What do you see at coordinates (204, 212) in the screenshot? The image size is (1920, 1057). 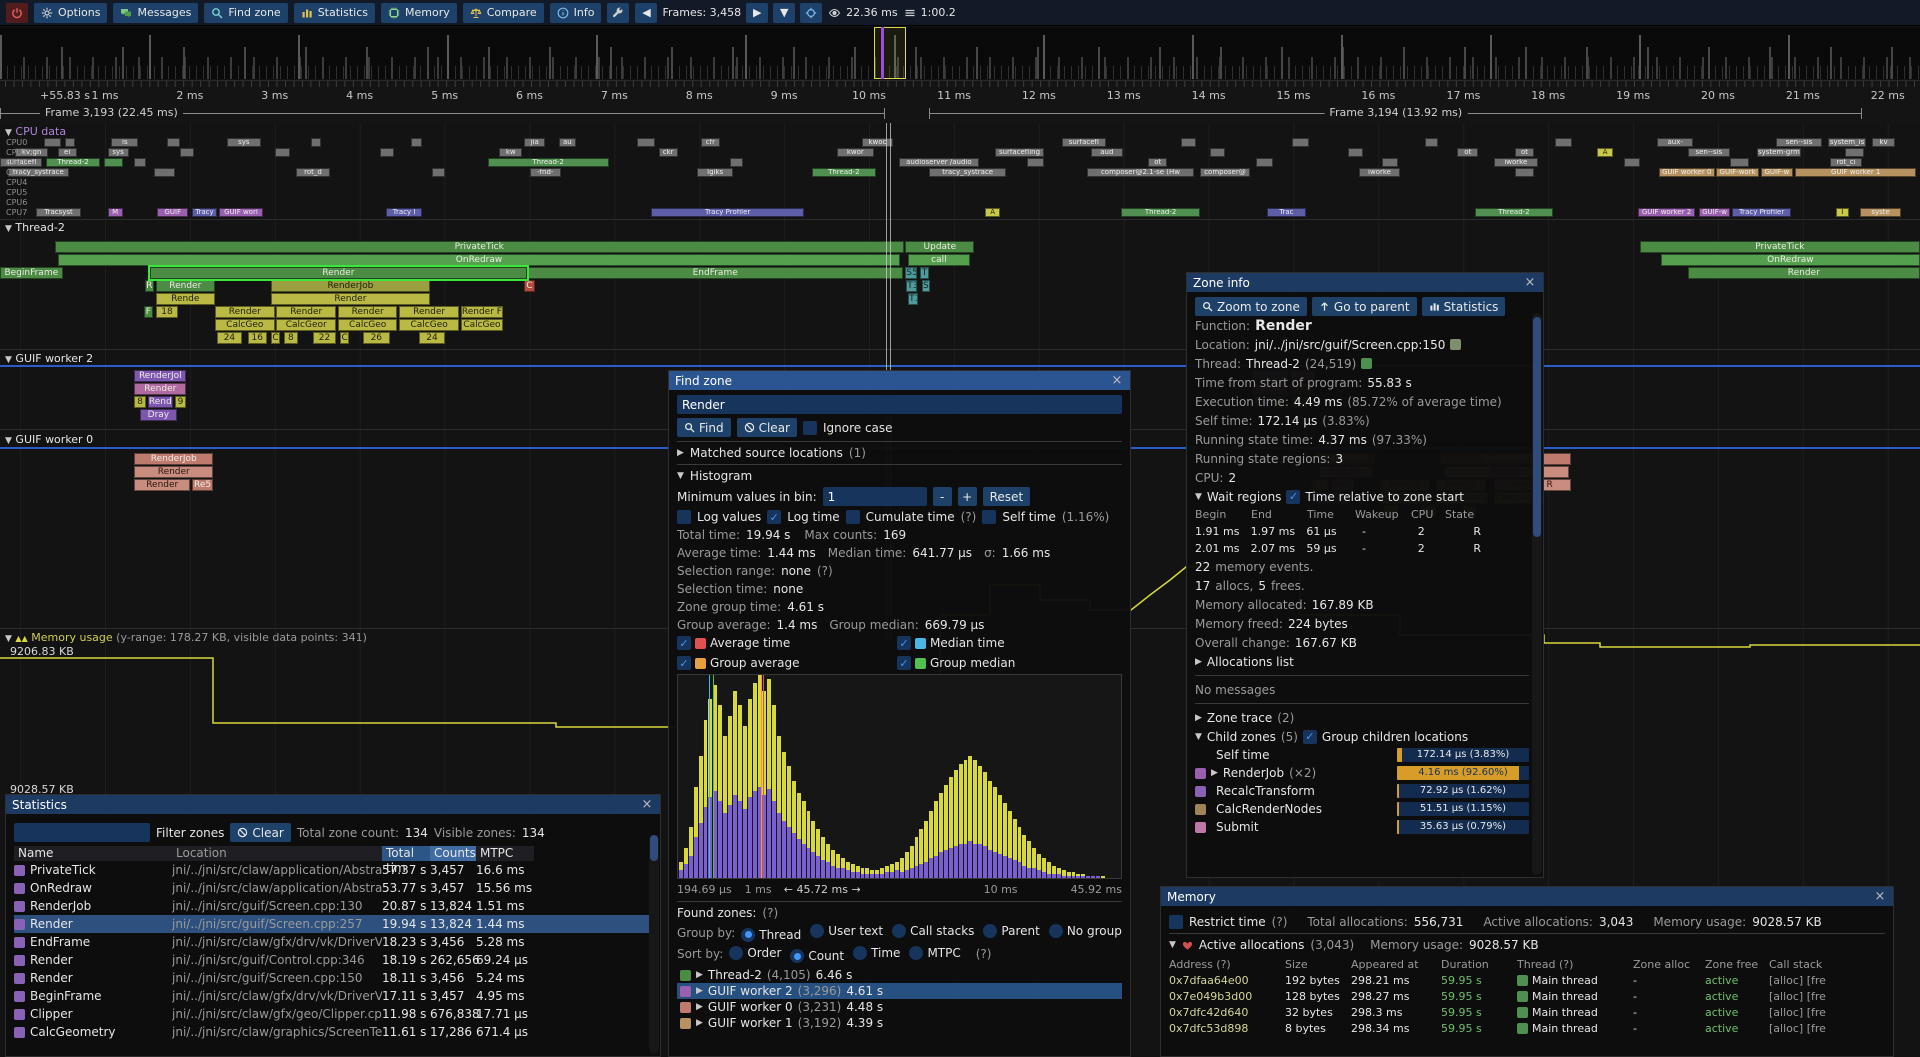 I see `cpu-zone-segment: Tracy` at bounding box center [204, 212].